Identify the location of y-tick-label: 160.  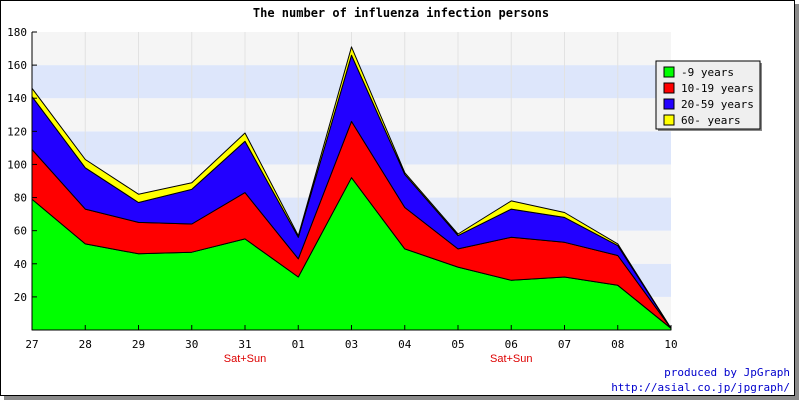
(17, 65).